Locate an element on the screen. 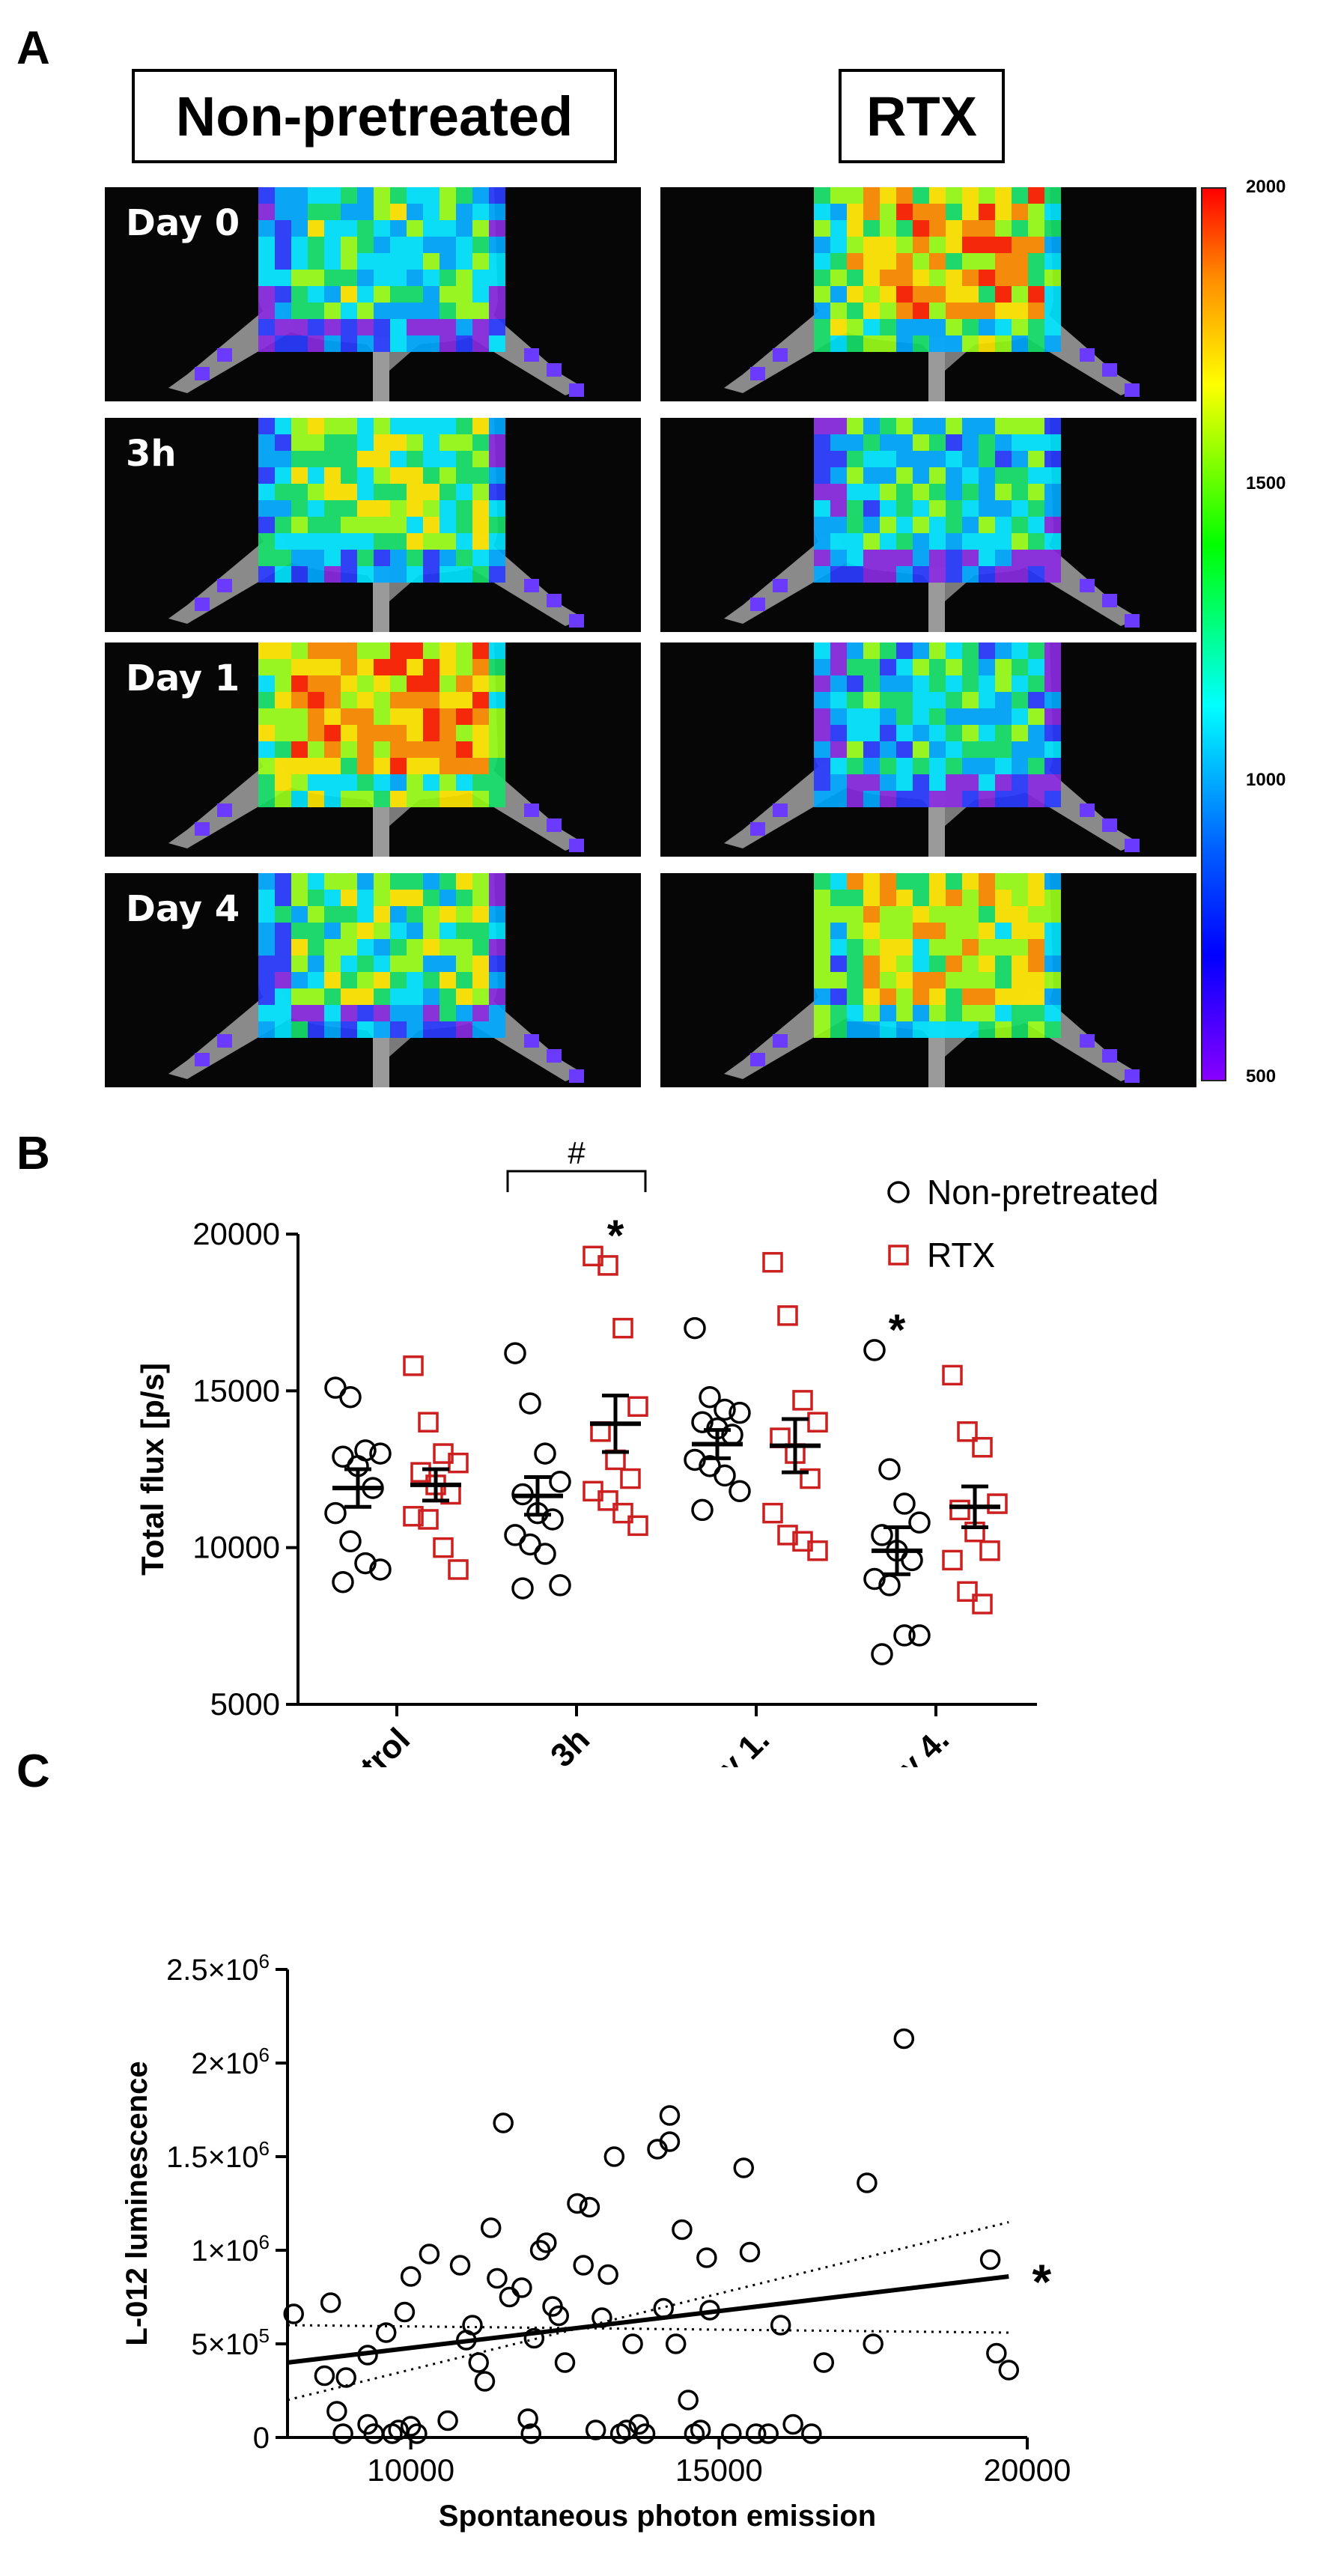 Image resolution: width=1320 pixels, height=2576 pixels. y-tick-label: 2×10⁶ is located at coordinates (231, 2062).